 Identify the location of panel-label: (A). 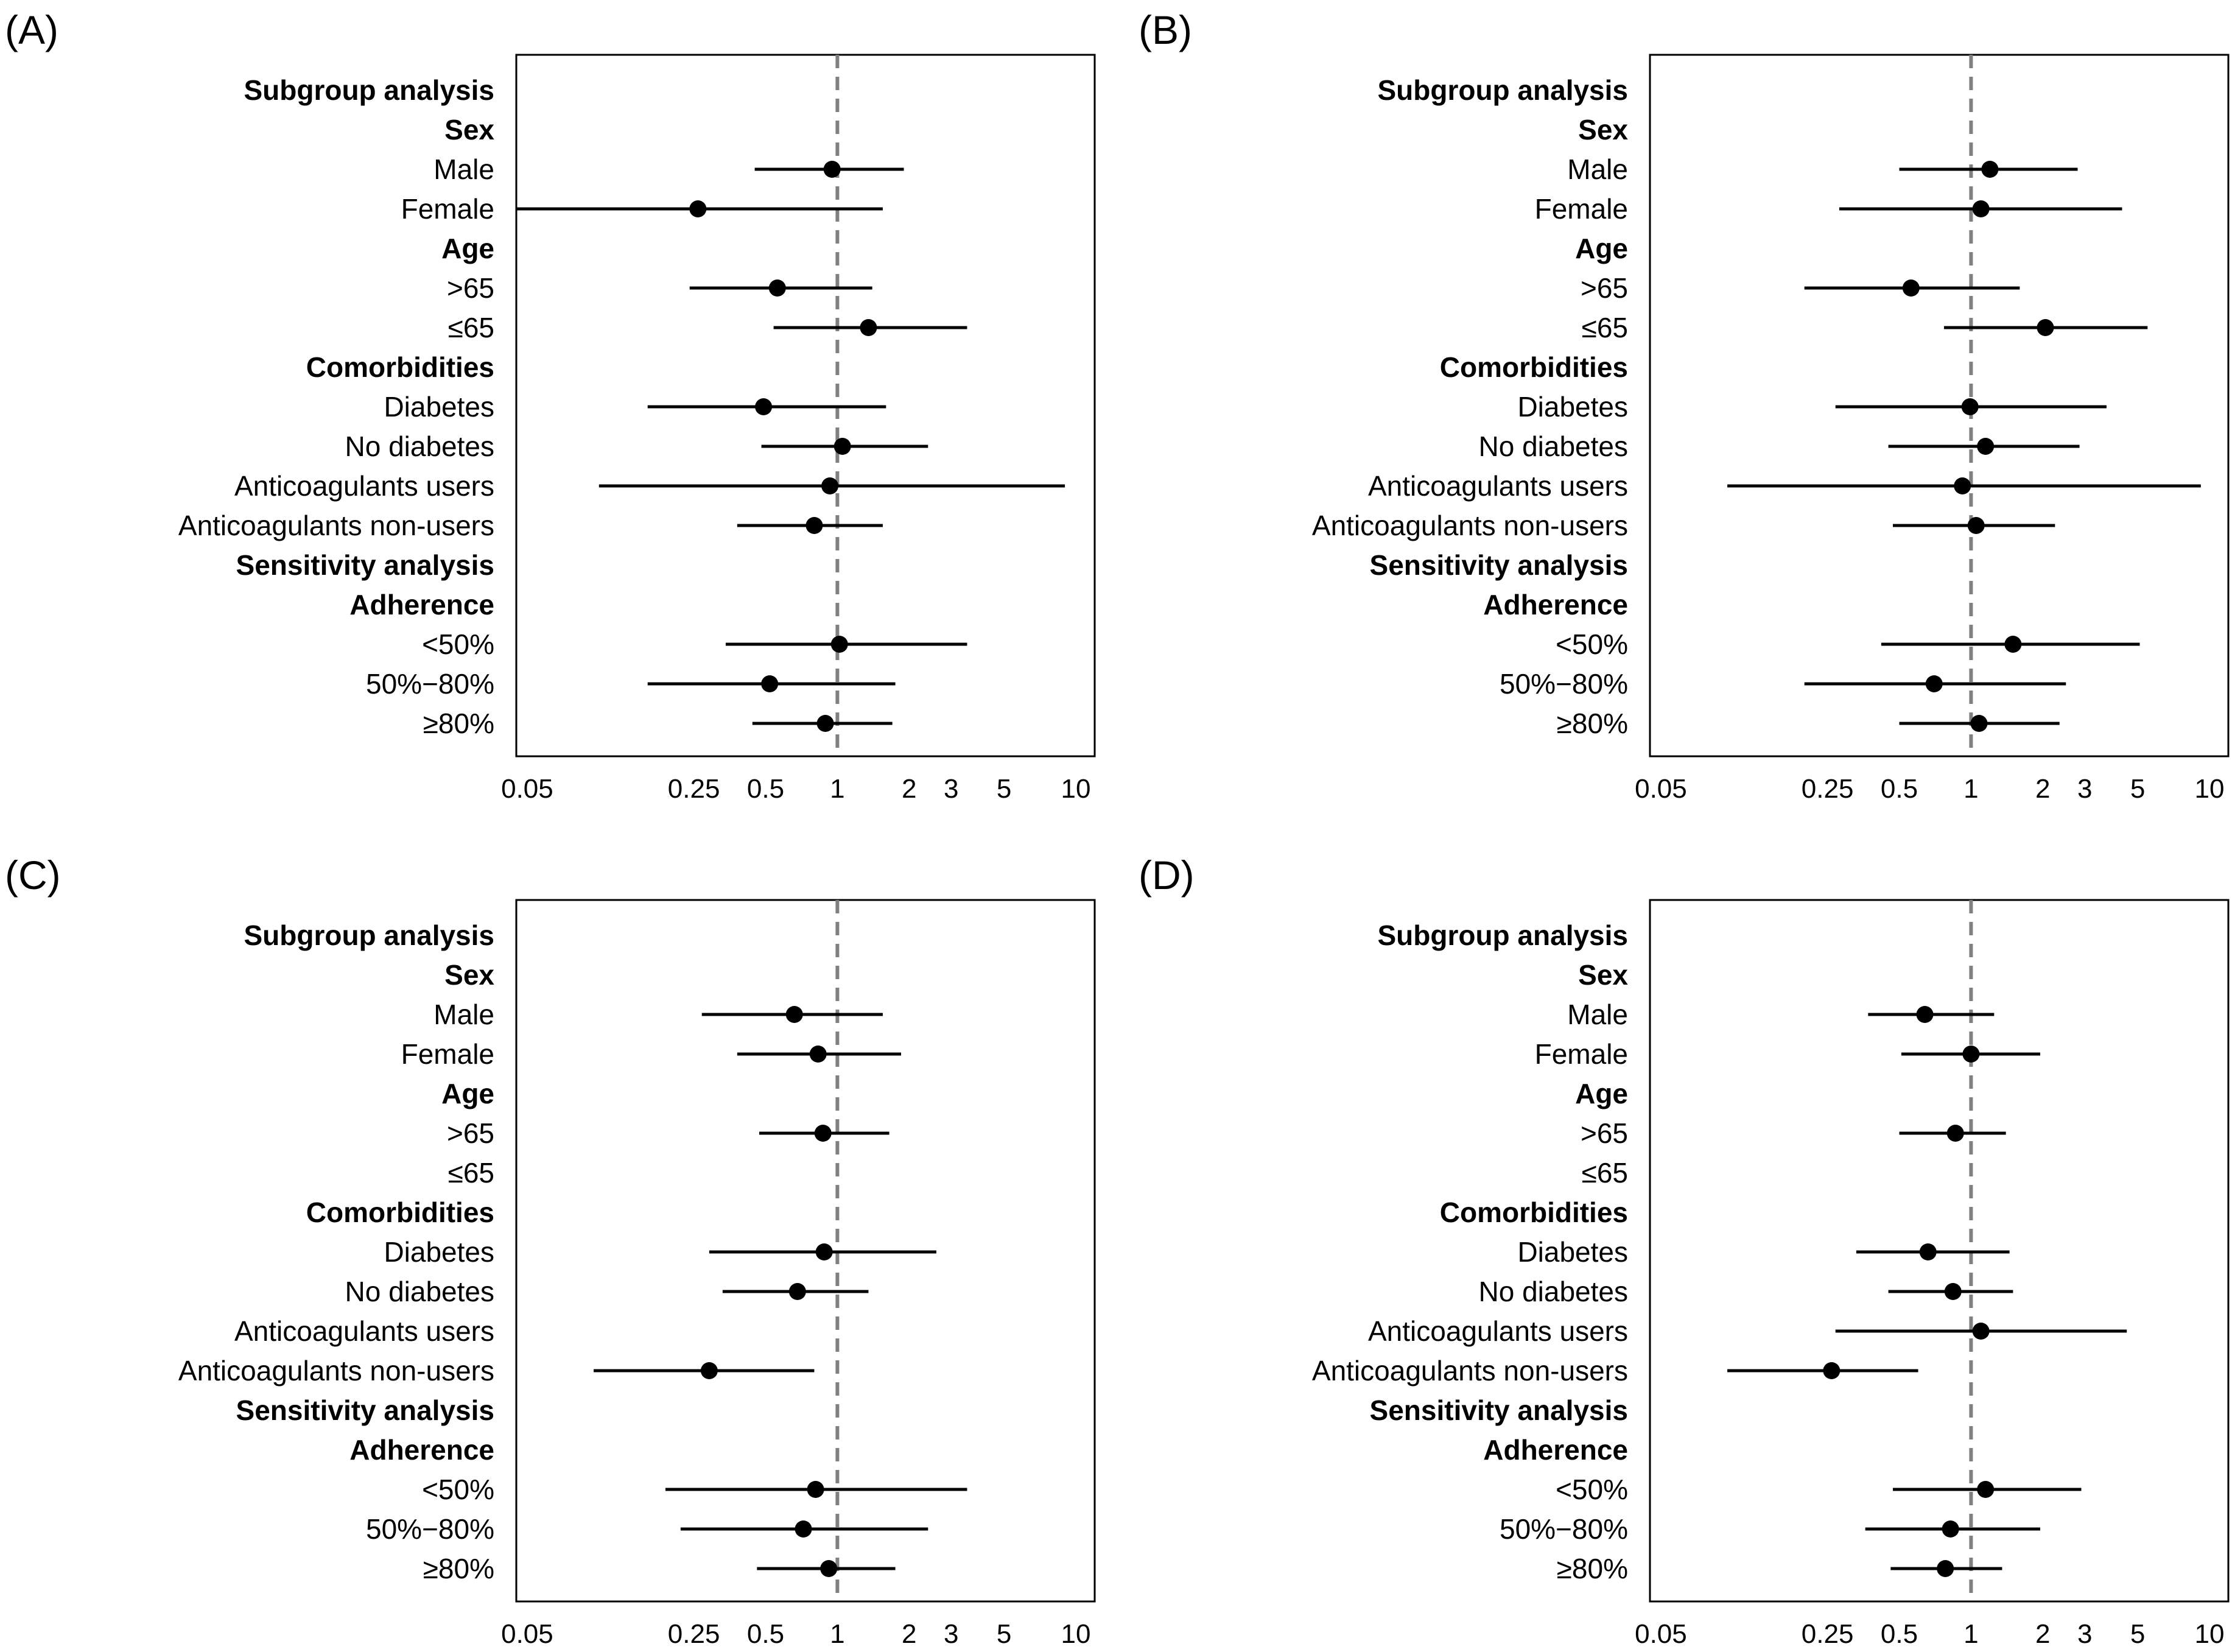
(32, 30).